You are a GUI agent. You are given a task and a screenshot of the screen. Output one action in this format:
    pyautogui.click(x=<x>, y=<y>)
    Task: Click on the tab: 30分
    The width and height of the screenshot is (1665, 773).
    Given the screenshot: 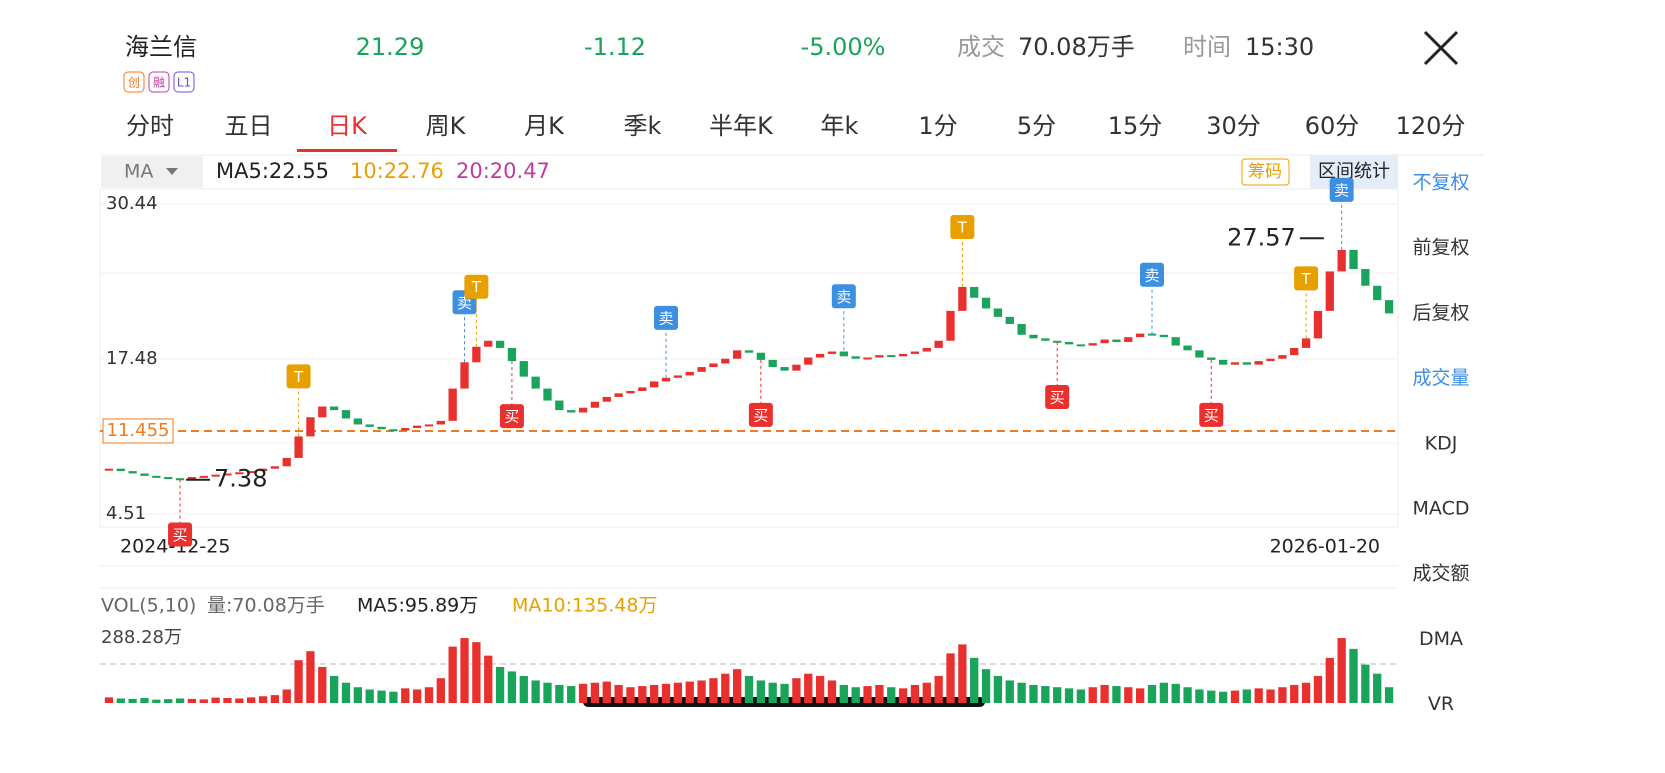 What is the action you would take?
    pyautogui.click(x=1233, y=126)
    